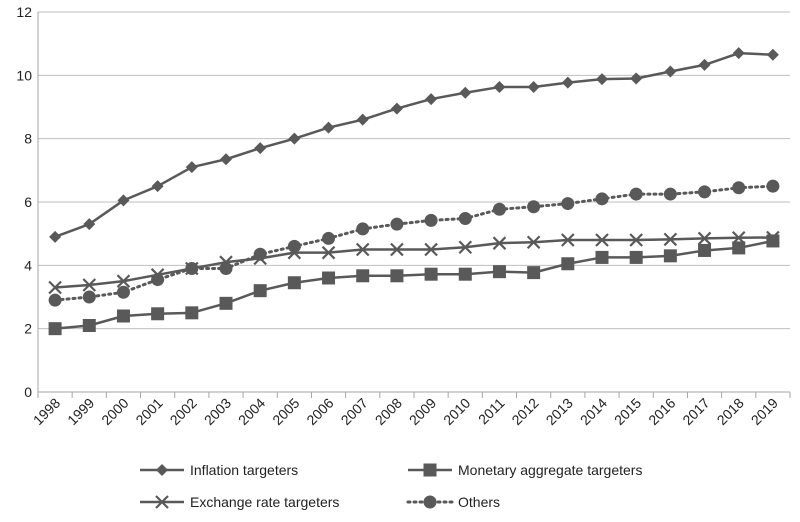  What do you see at coordinates (24, 12) in the screenshot?
I see `y-tick-label: 12` at bounding box center [24, 12].